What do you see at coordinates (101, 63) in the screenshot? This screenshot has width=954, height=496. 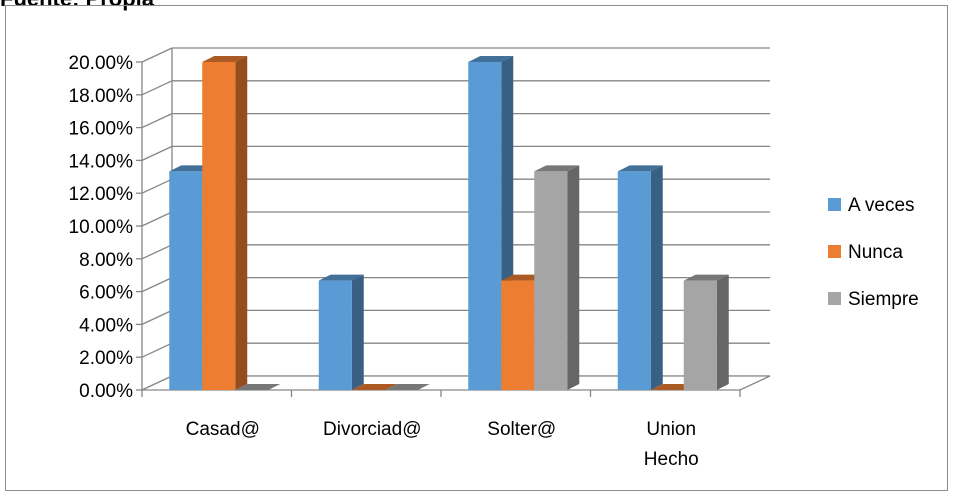 I see `y-tick-label: 20.00%` at bounding box center [101, 63].